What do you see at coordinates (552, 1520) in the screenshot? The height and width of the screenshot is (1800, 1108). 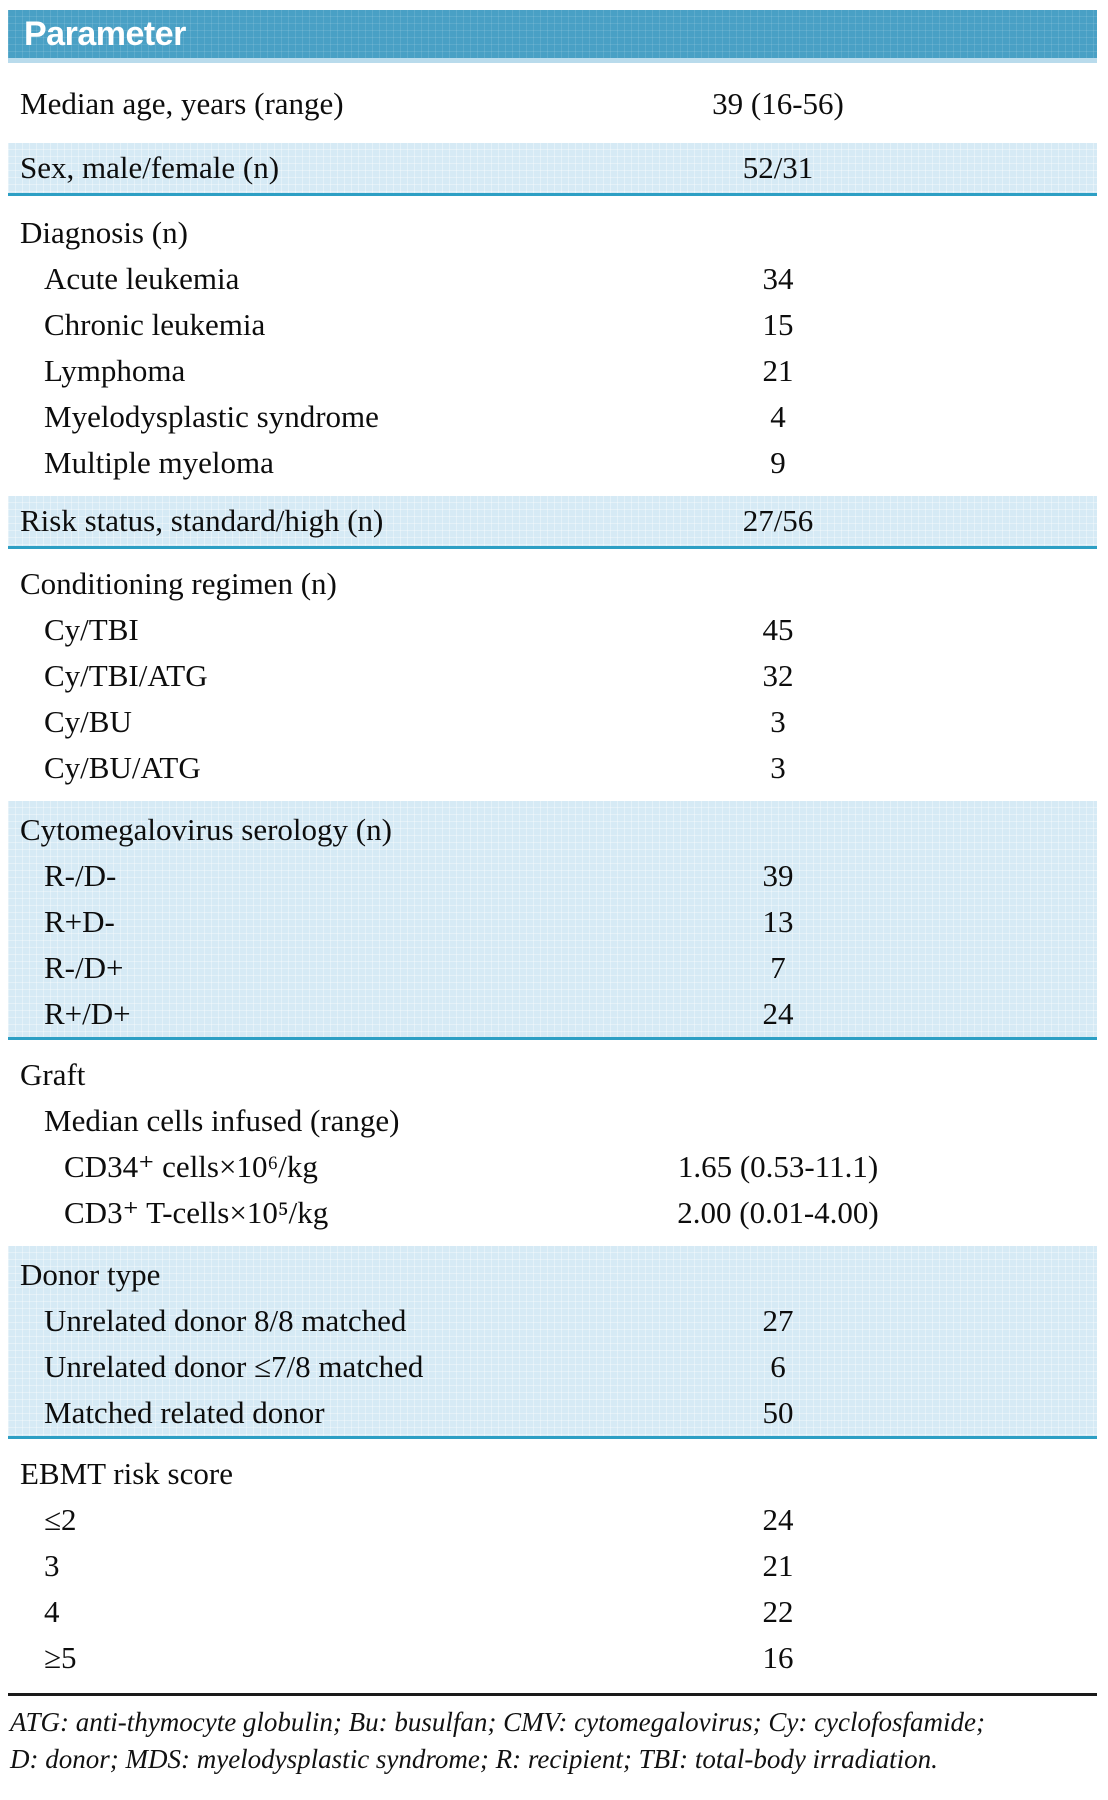 I see `table-row: ≤2 24` at bounding box center [552, 1520].